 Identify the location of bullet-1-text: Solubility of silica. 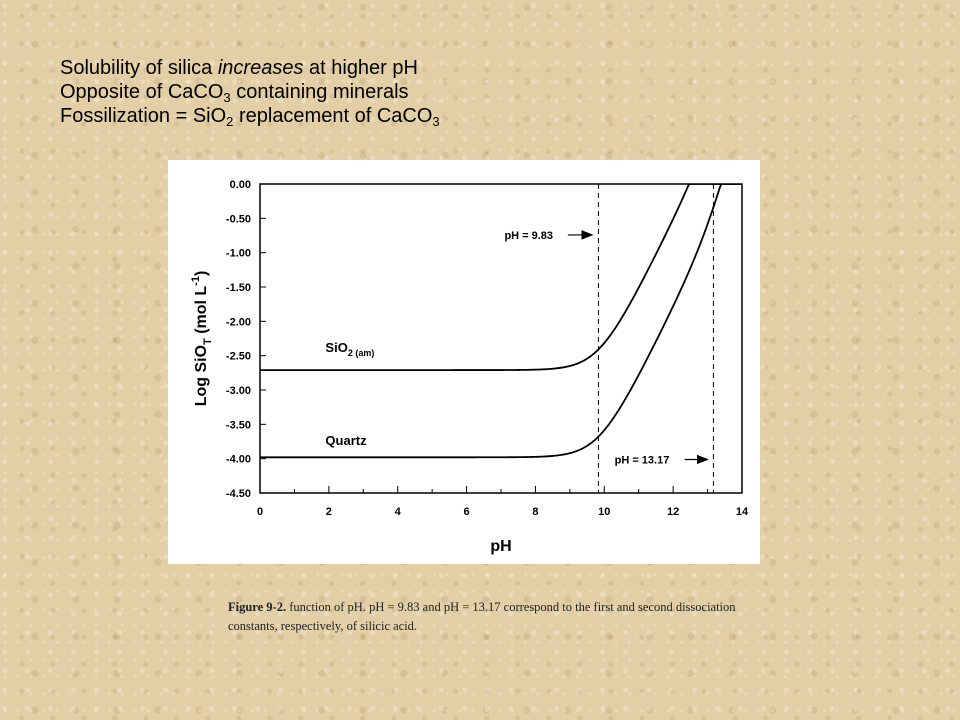
(139, 68).